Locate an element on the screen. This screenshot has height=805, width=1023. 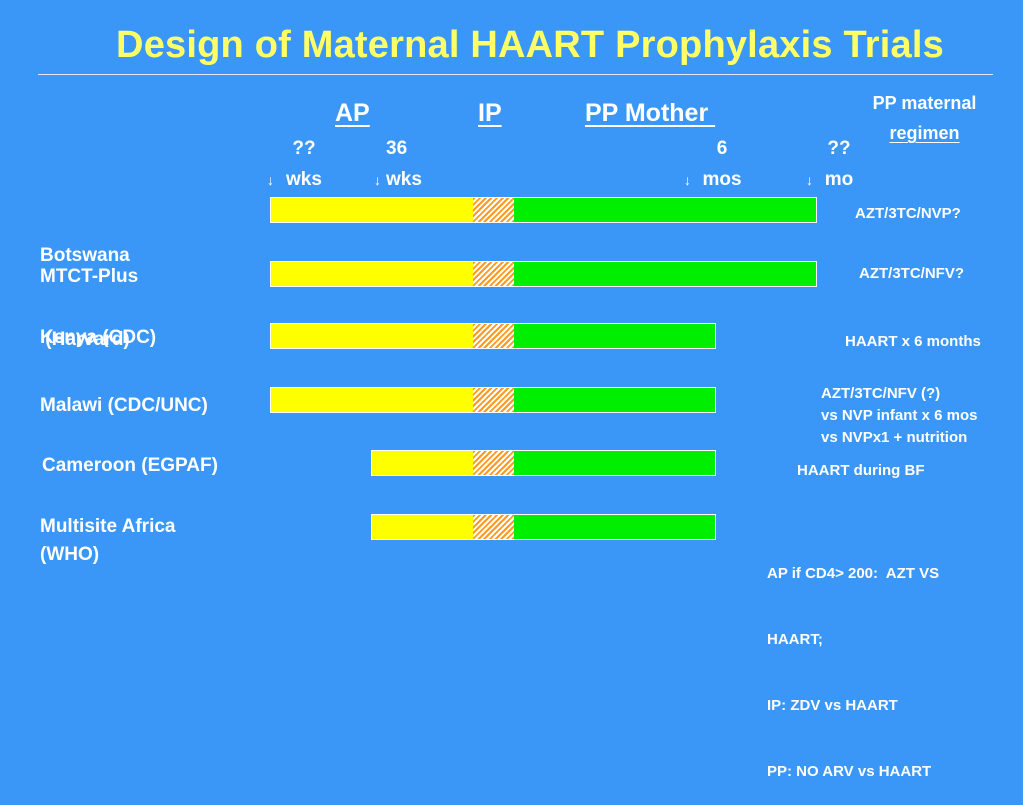
phase-ap-header: AP is located at coordinates (352, 113).